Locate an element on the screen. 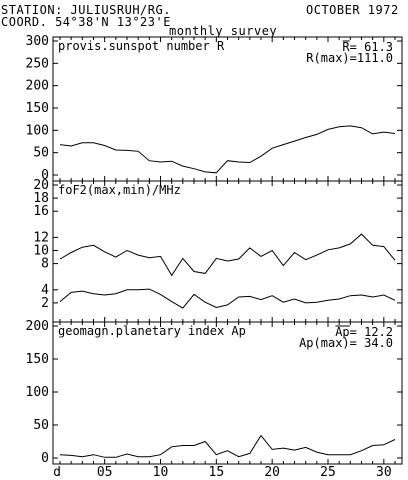 This screenshot has height=480, width=408. sunspot-stat-1: R(max)=111.0 is located at coordinates (349, 58).